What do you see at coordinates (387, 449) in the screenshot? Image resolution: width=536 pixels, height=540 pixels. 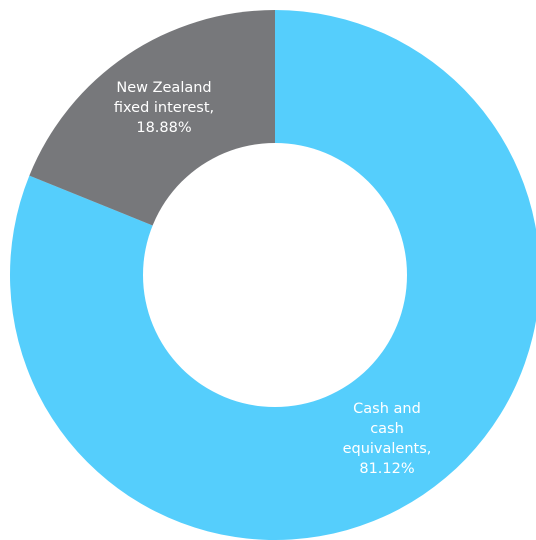 I see `slice-label-line: equivalents,` at bounding box center [387, 449].